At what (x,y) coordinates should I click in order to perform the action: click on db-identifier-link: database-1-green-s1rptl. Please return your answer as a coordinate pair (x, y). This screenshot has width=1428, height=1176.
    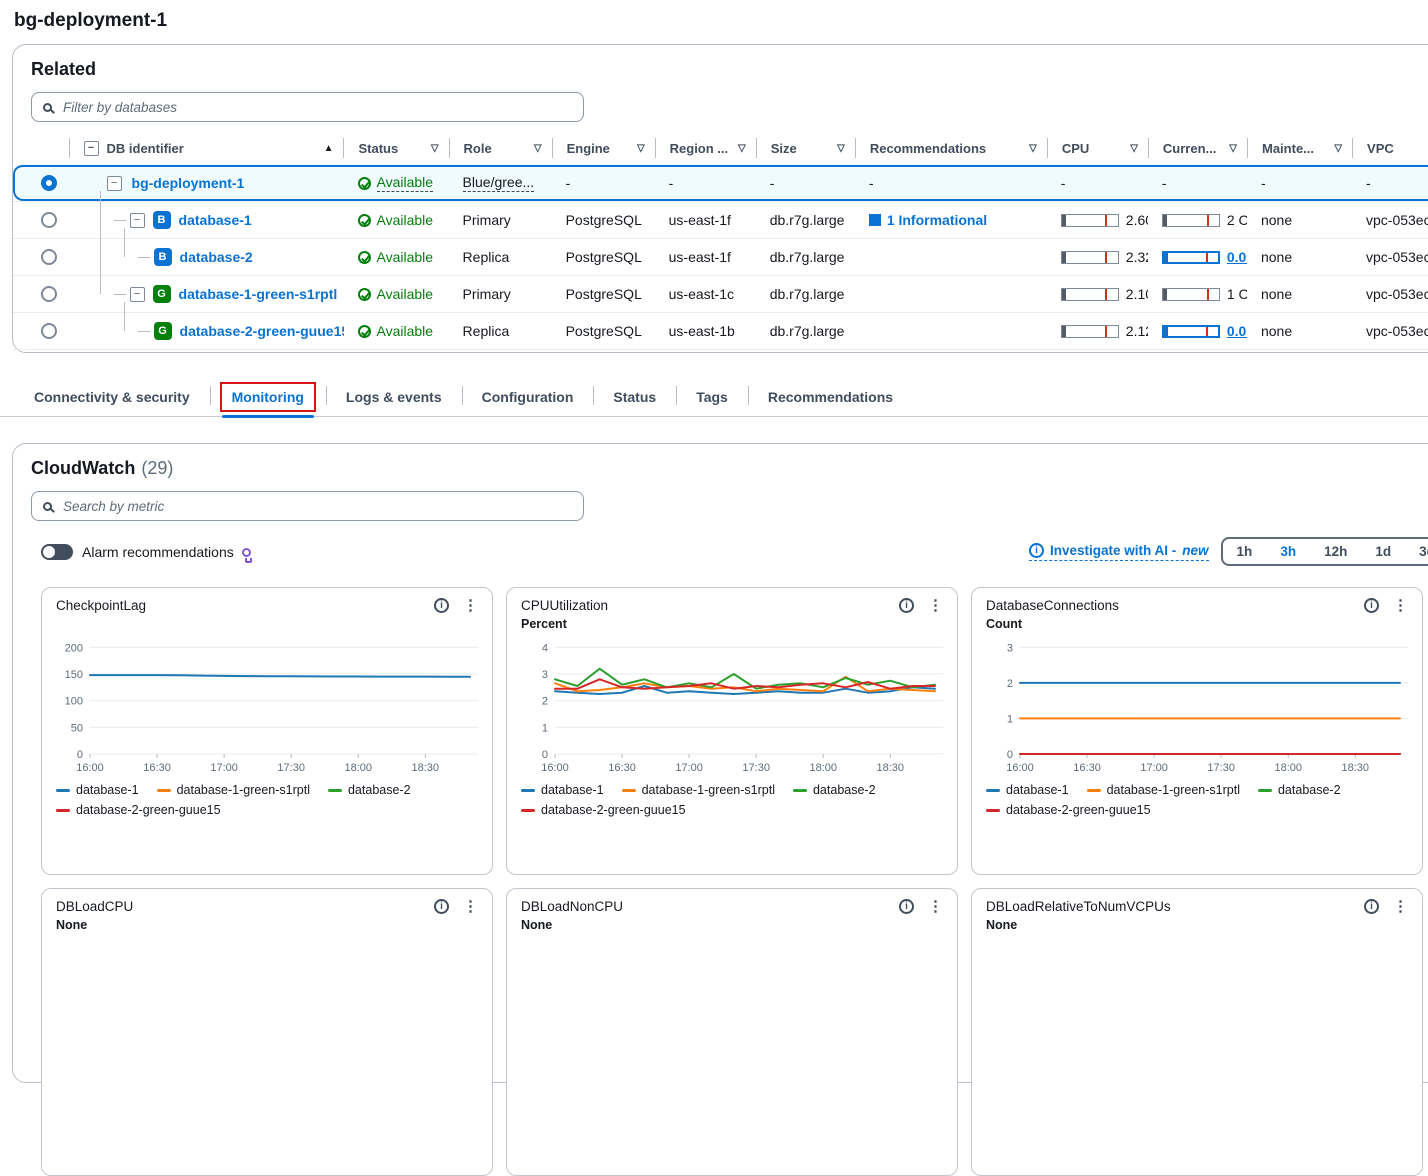
    Looking at the image, I should click on (258, 294).